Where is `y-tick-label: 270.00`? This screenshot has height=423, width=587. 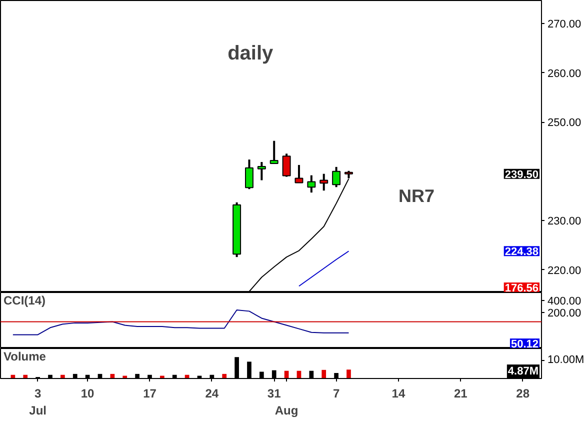 y-tick-label: 270.00 is located at coordinates (565, 24).